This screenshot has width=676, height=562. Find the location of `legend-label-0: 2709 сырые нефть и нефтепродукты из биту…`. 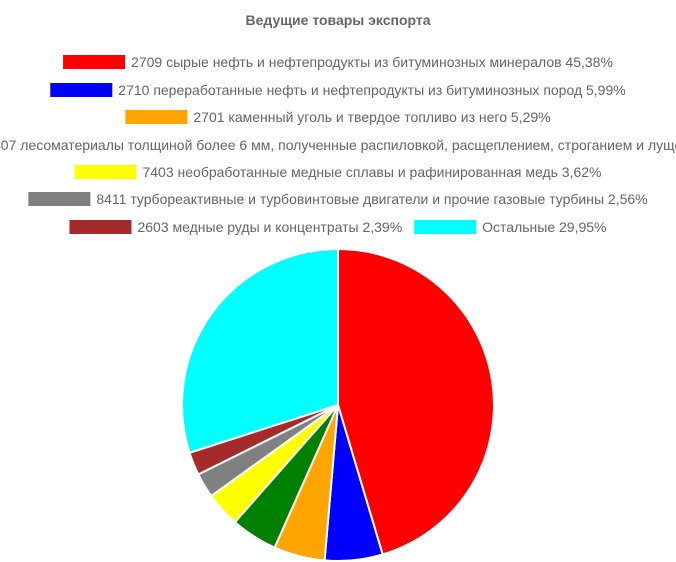

legend-label-0: 2709 сырые нефть и нефтепродукты из биту… is located at coordinates (372, 62).